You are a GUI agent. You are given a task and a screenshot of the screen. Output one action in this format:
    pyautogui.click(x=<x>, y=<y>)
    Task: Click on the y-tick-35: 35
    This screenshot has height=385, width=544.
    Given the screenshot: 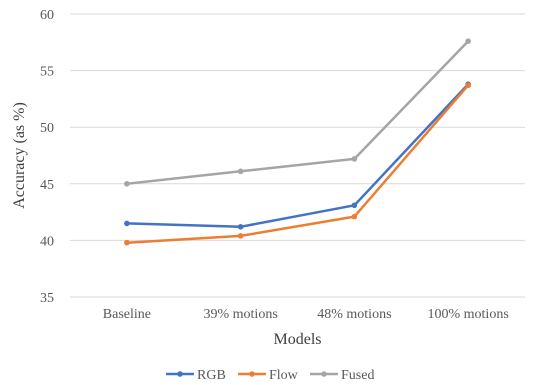 What is the action you would take?
    pyautogui.click(x=47, y=298)
    